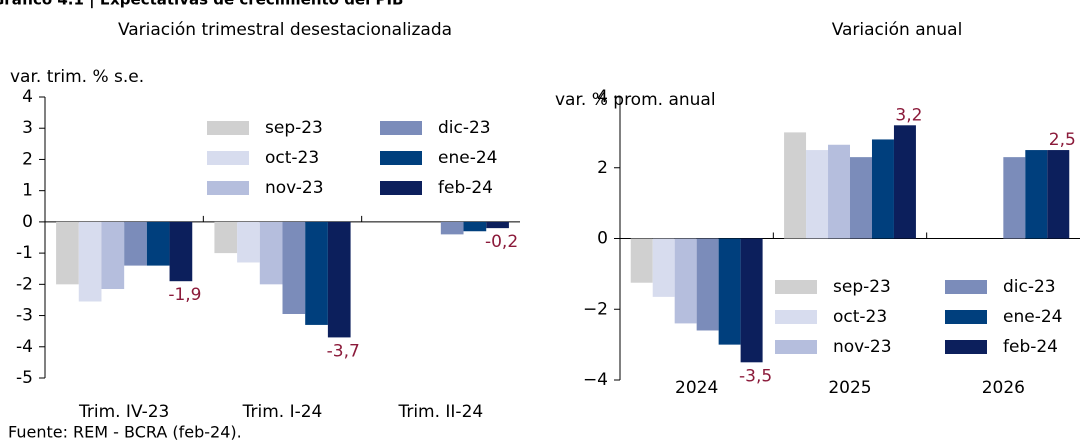 This screenshot has height=442, width=1085. I want to click on y-axis-label: var. % prom. anual, so click(635, 100).